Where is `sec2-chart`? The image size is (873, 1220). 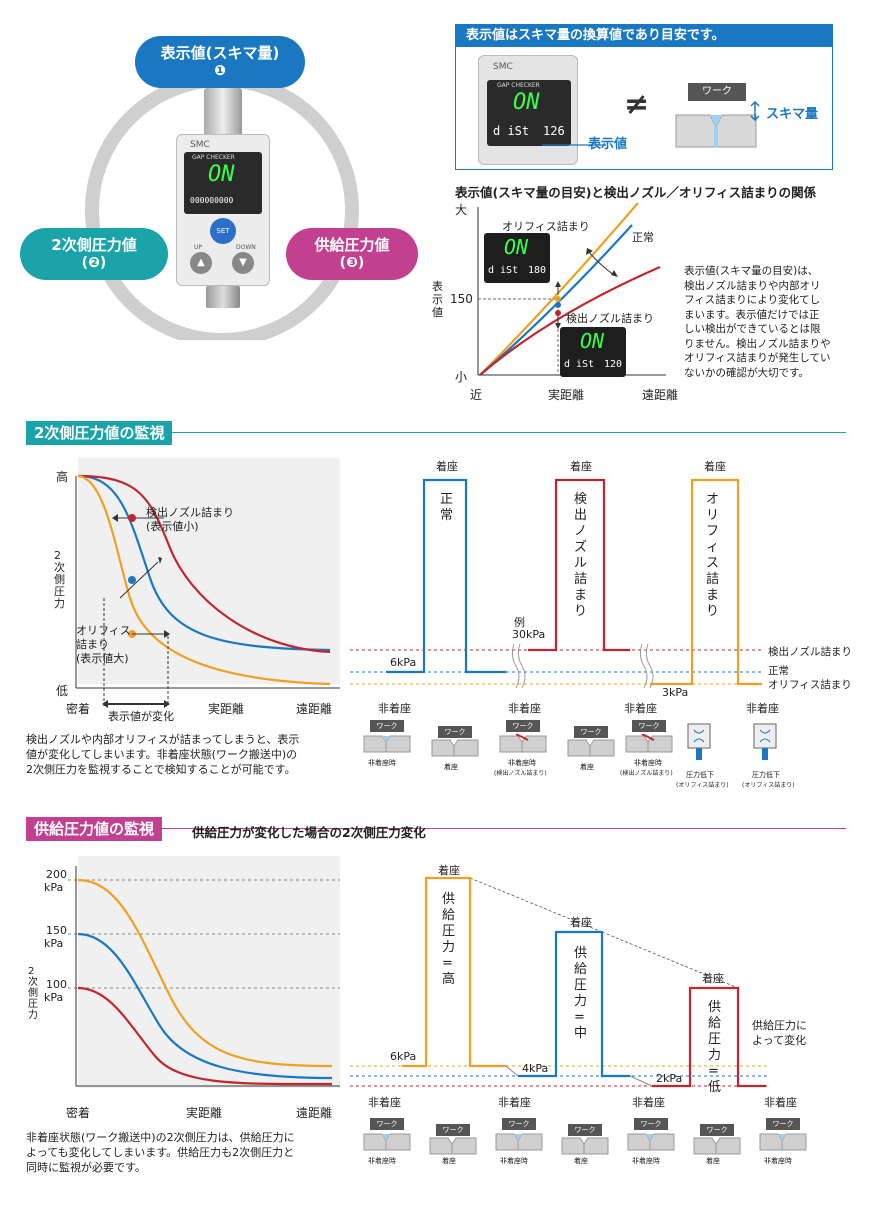
sec2-chart is located at coordinates (207, 591).